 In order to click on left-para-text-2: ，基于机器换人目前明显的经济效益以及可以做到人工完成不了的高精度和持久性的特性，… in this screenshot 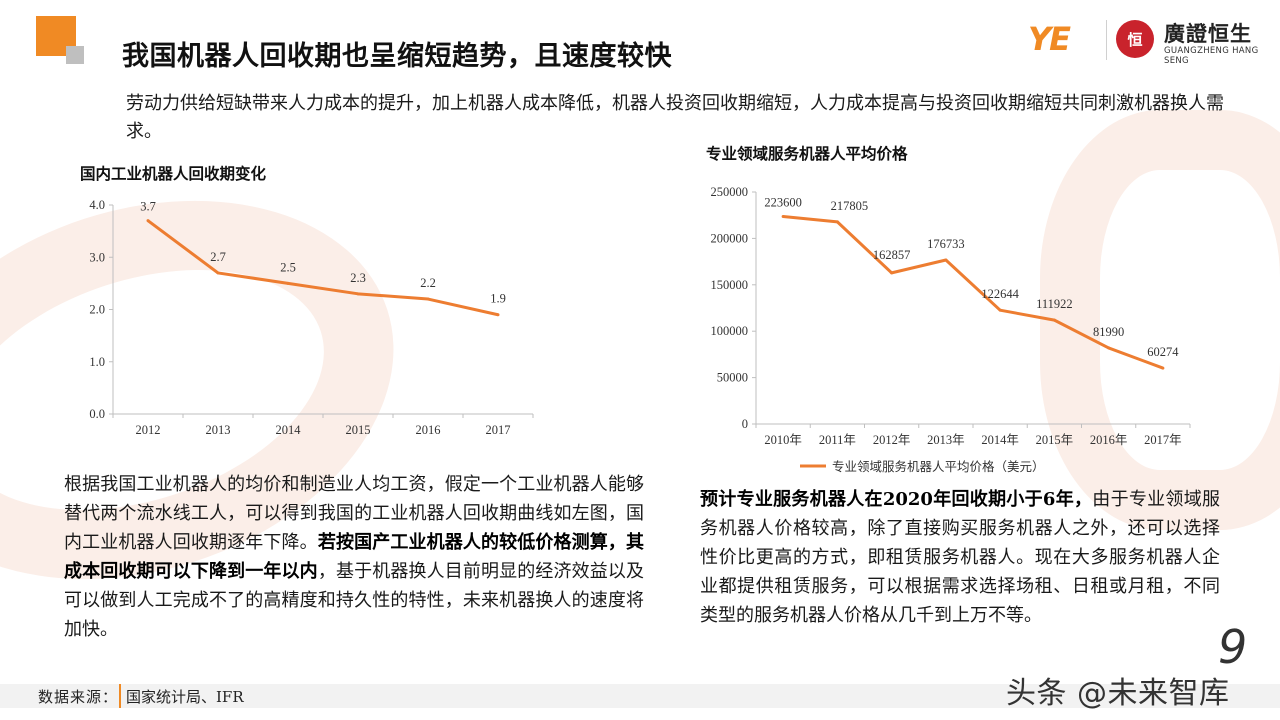, I will do `click(354, 600)`.